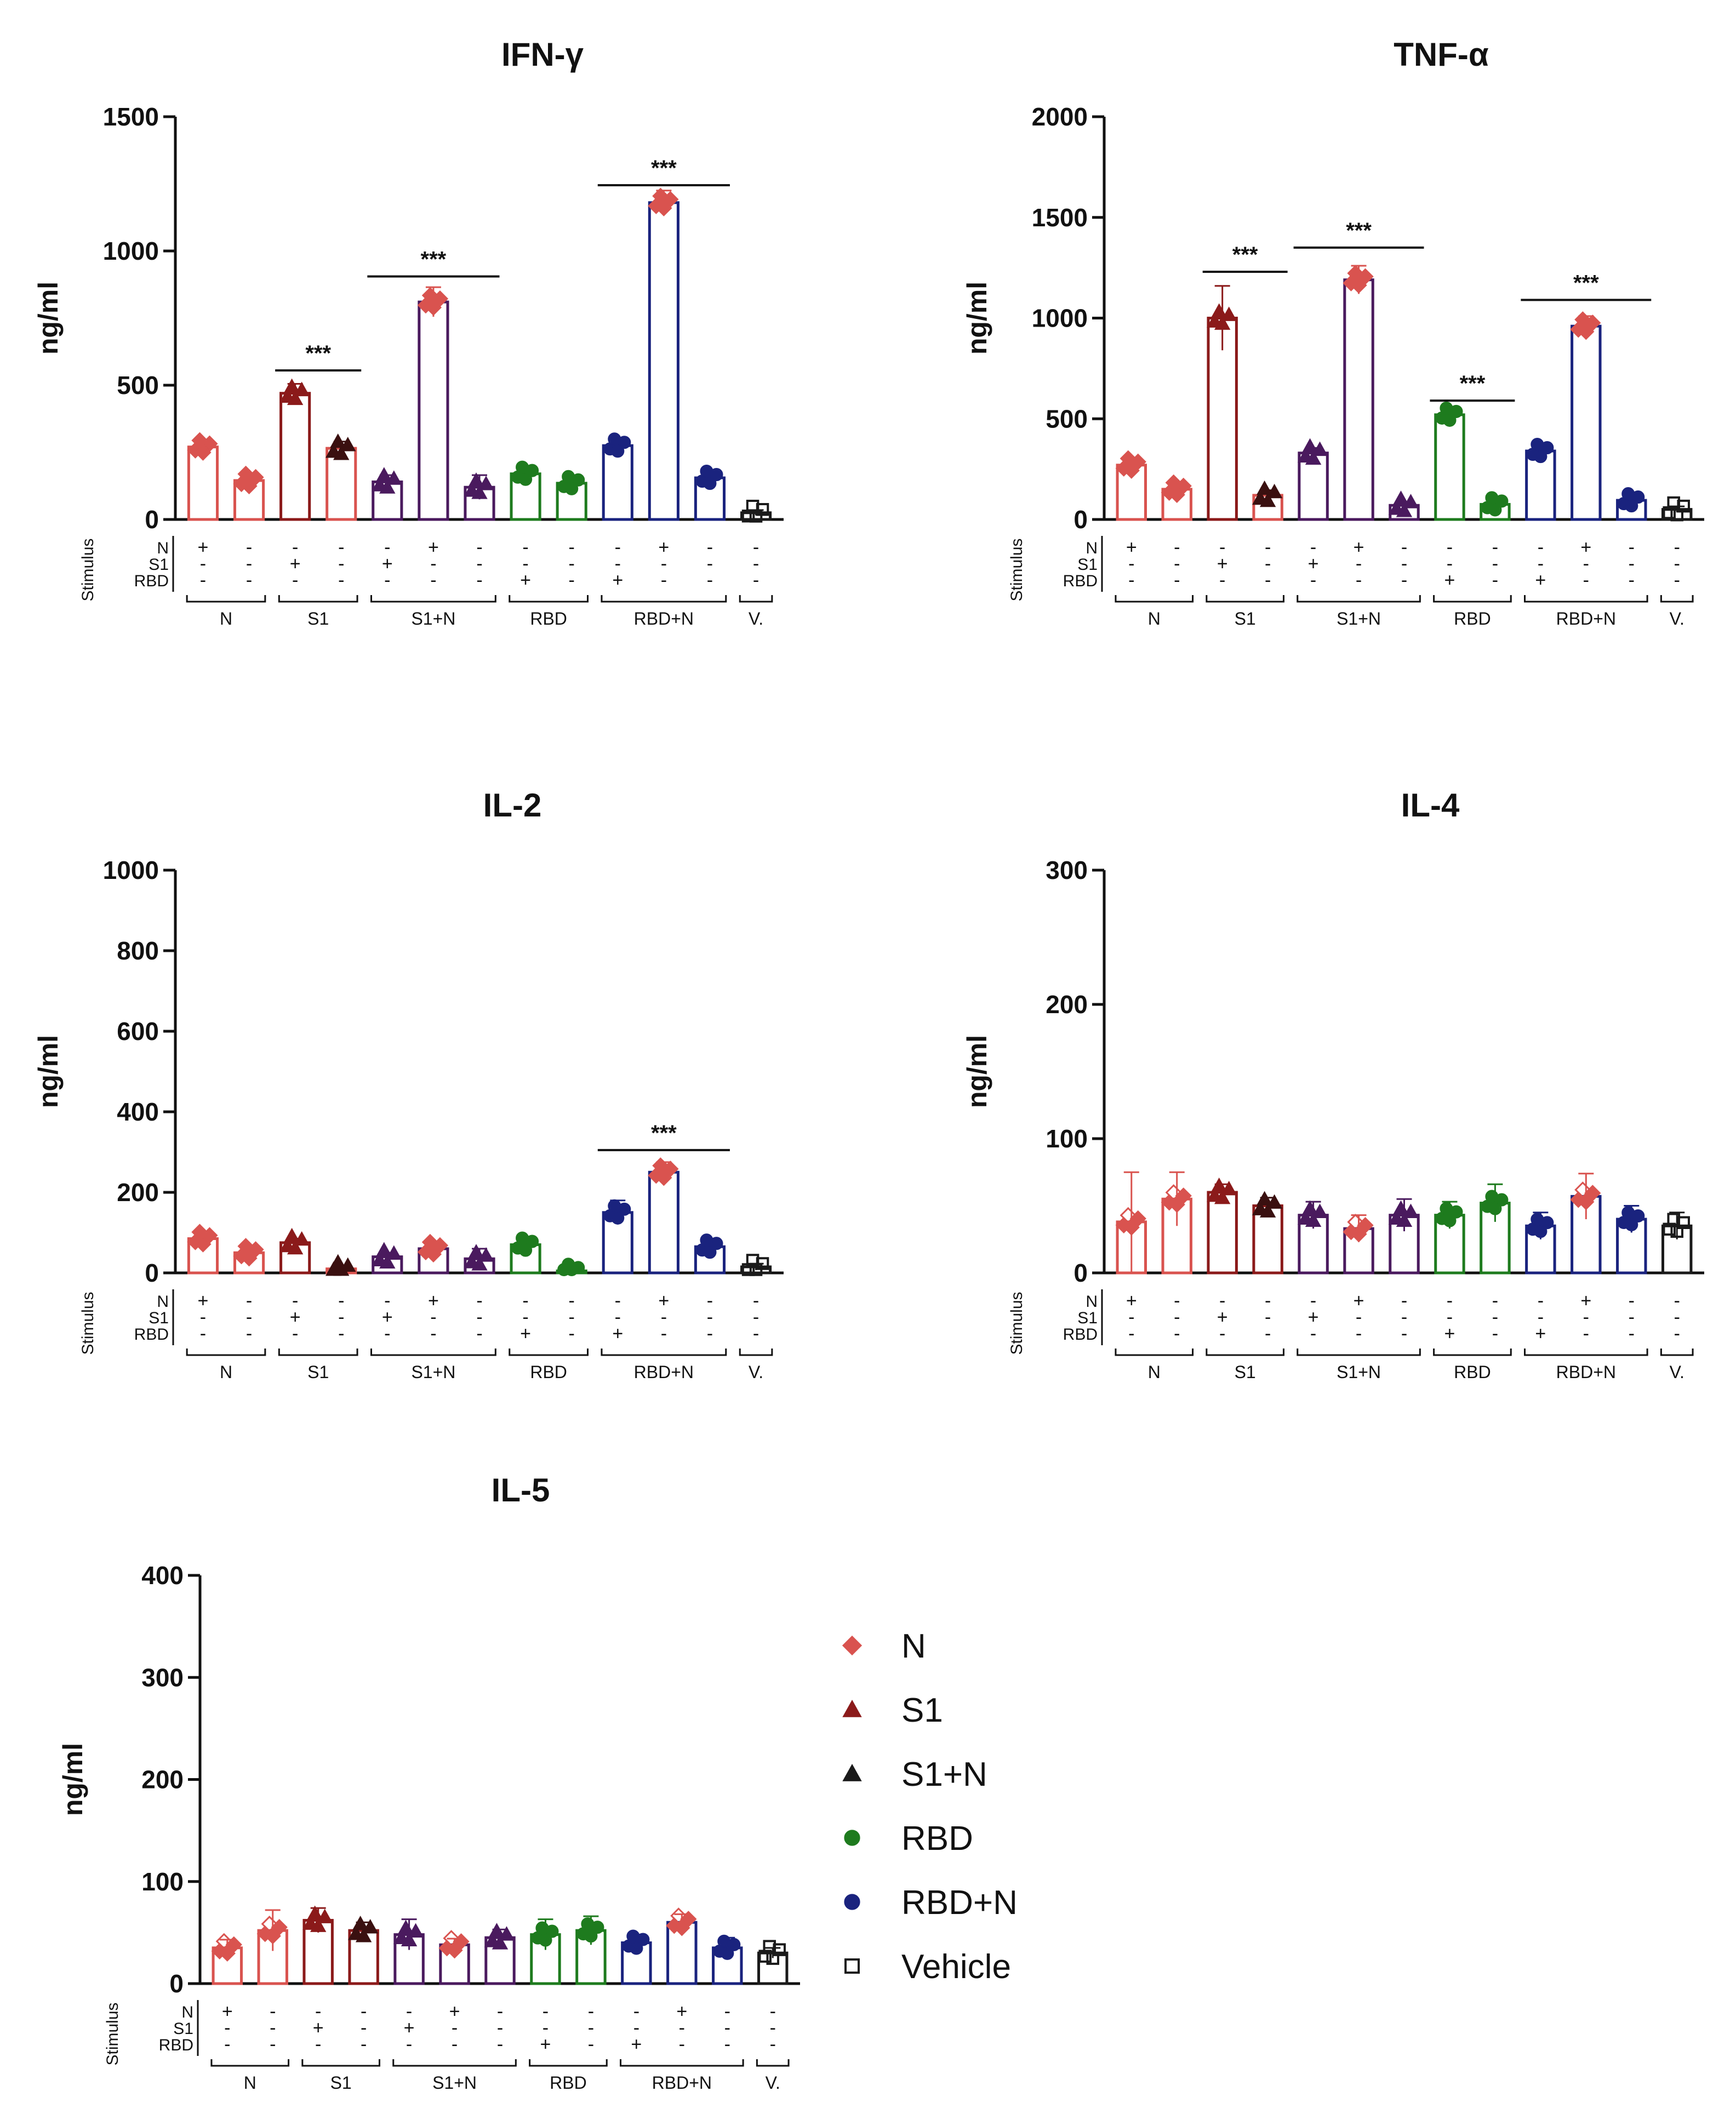  Describe the element at coordinates (521, 1491) in the screenshot. I see `chart-title: IL-5` at that location.